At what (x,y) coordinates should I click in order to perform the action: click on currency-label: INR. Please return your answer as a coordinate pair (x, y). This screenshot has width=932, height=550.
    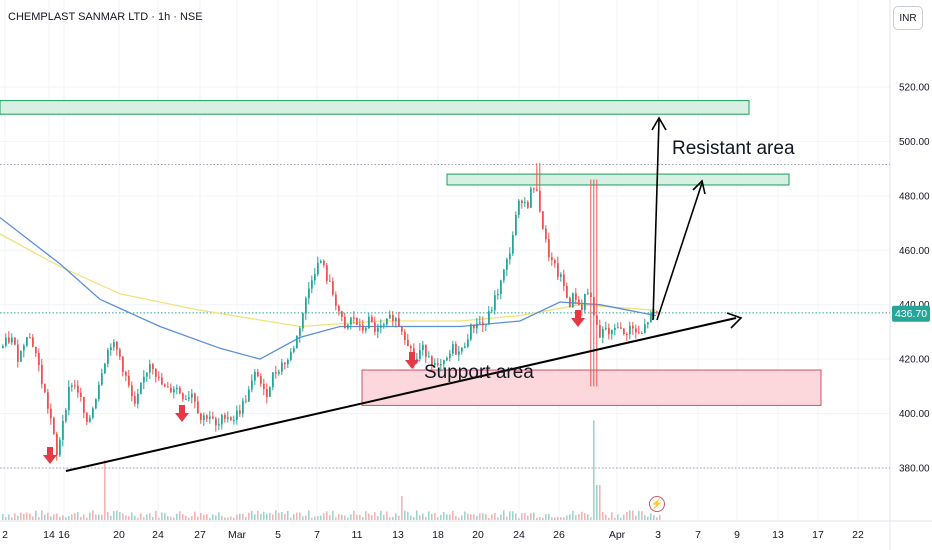
    Looking at the image, I should click on (908, 18).